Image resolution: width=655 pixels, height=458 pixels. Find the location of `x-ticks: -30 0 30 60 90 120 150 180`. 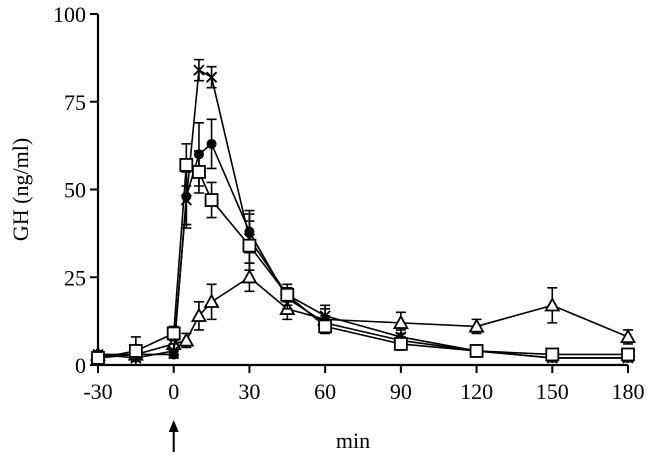

x-ticks: -30 0 30 60 90 120 150 180 is located at coordinates (364, 384).